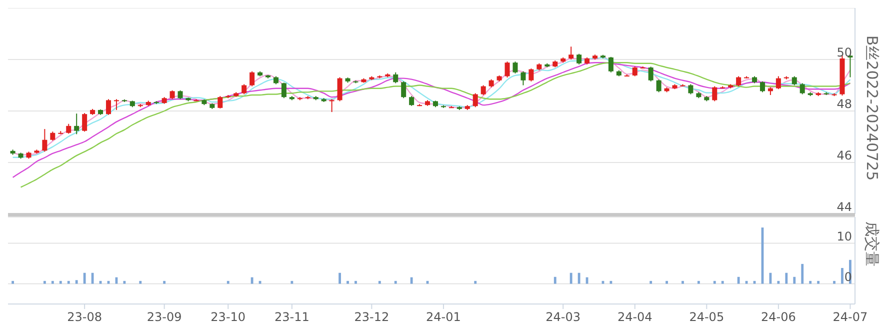 The height and width of the screenshot is (329, 890). What do you see at coordinates (372, 317) in the screenshot?
I see `x-tick-label: 23-12` at bounding box center [372, 317].